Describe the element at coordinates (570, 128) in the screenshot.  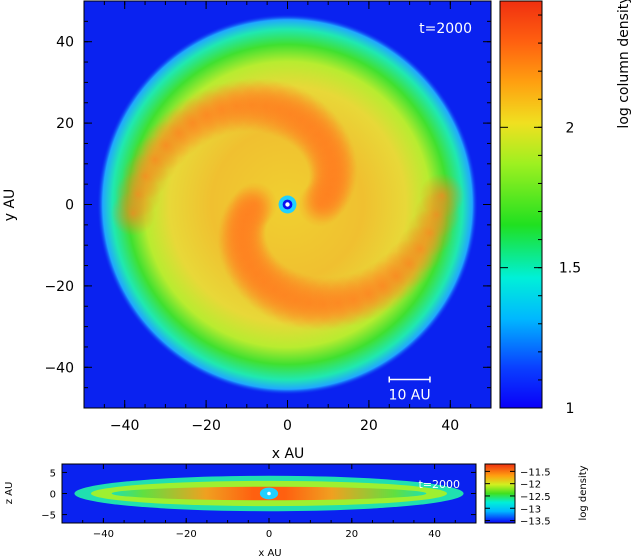
I see `colorbar-tick-label: 2` at that location.